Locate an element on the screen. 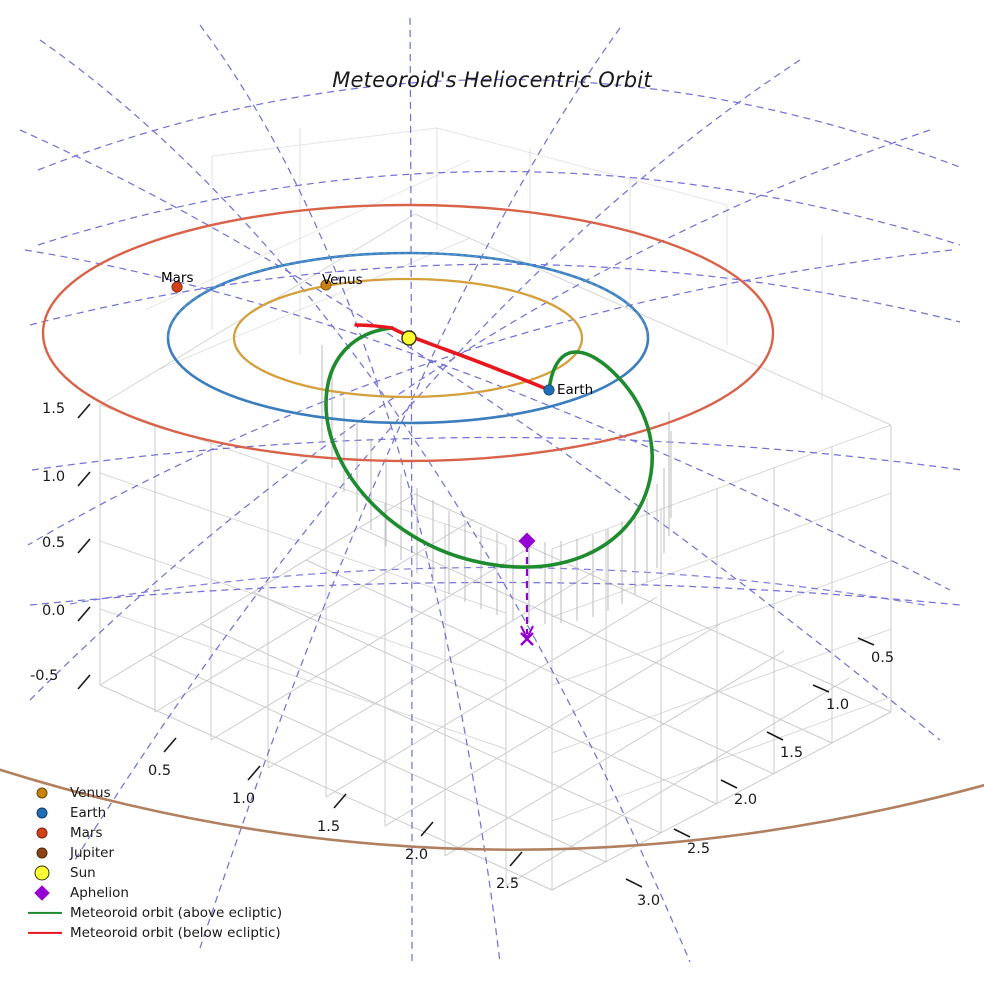 The width and height of the screenshot is (984, 984). earth-orbit-highlight is located at coordinates (408, 295).